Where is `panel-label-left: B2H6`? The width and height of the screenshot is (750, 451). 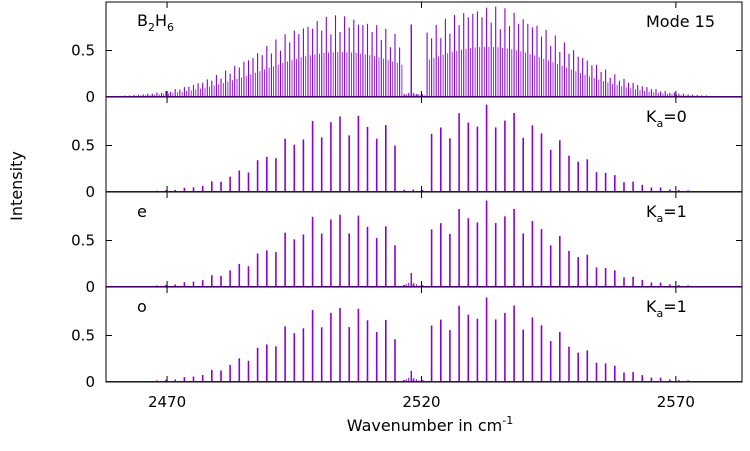
panel-label-left: B2H6 is located at coordinates (155, 22).